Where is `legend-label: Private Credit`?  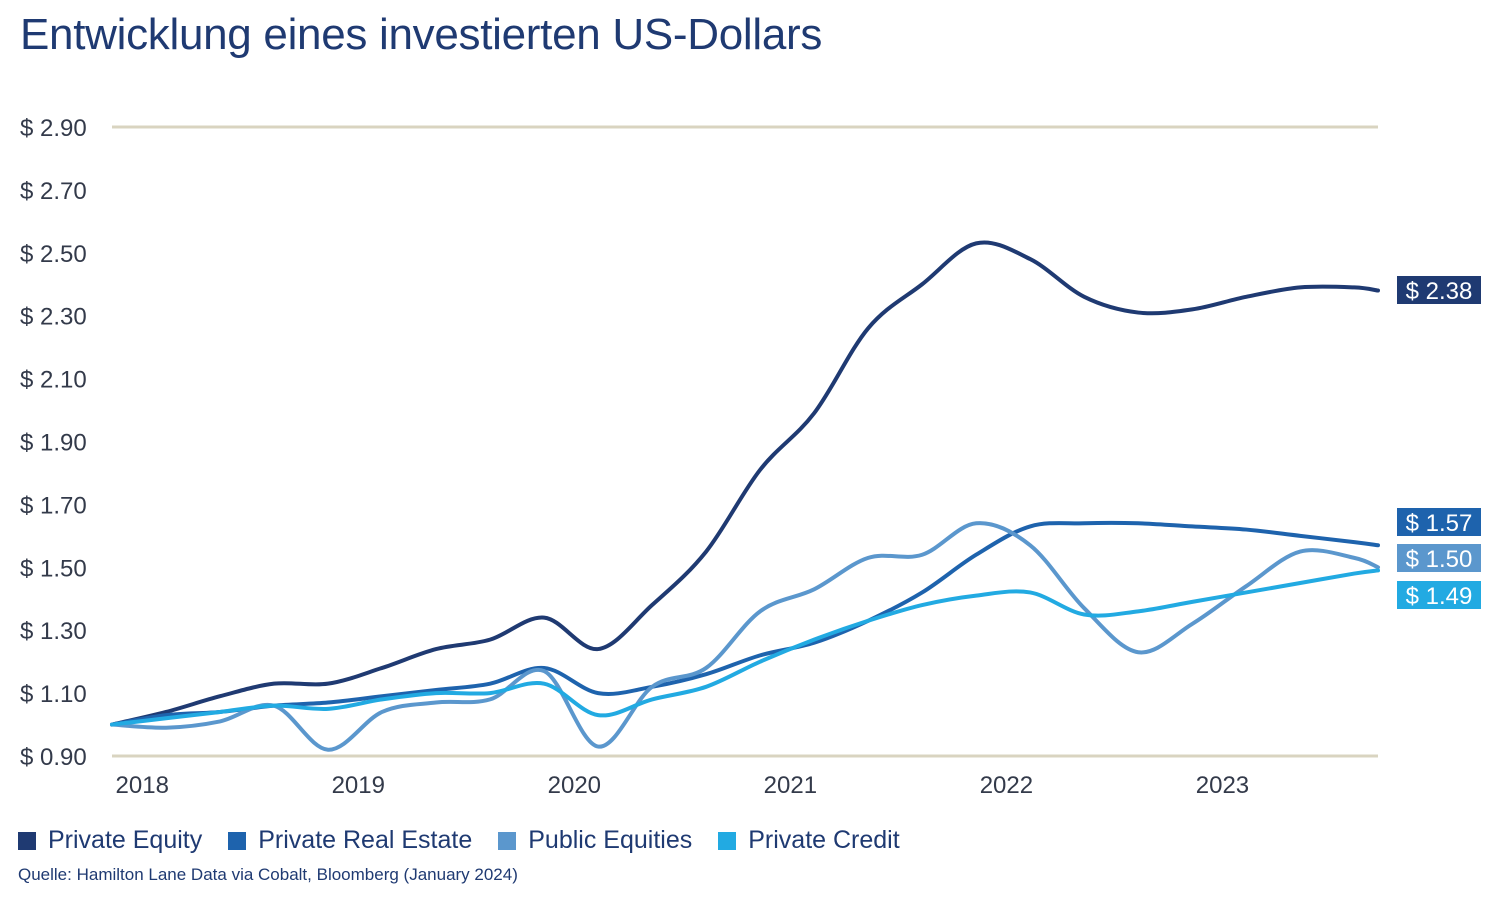
legend-label: Private Credit is located at coordinates (824, 840).